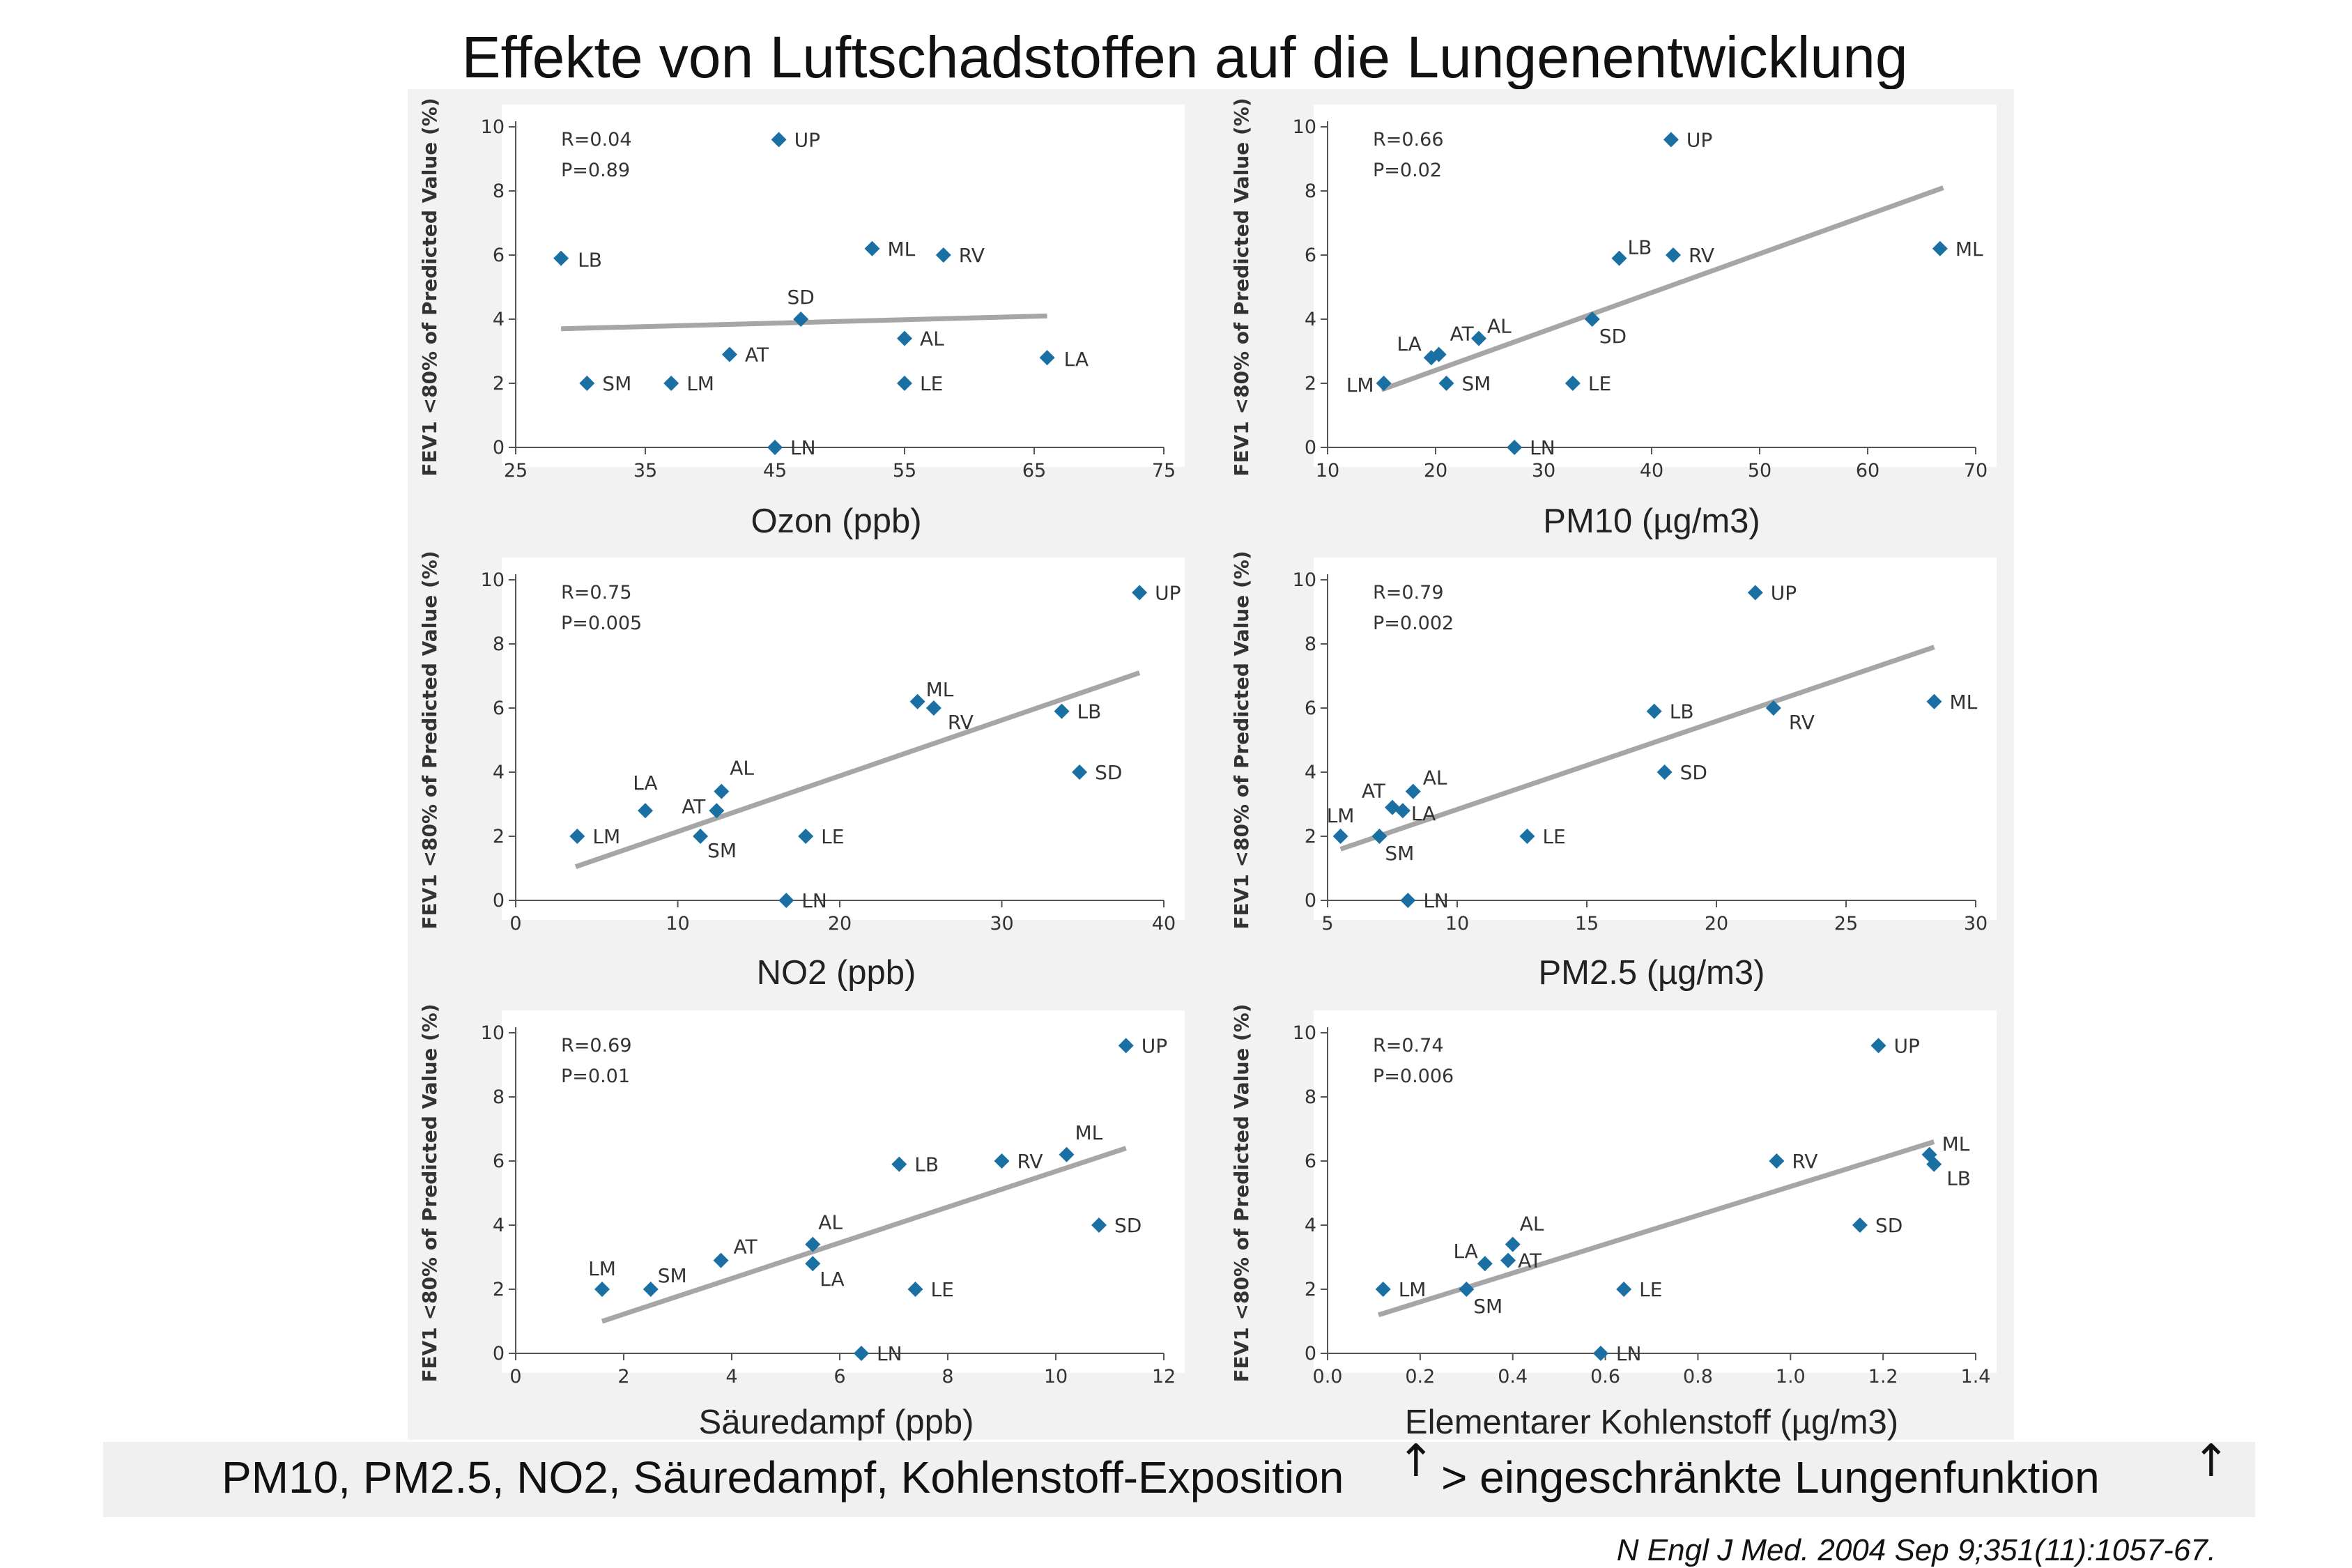 The height and width of the screenshot is (1568, 2352). Describe the element at coordinates (1416, 1461) in the screenshot. I see `up-arrow-icon: ↑` at that location.